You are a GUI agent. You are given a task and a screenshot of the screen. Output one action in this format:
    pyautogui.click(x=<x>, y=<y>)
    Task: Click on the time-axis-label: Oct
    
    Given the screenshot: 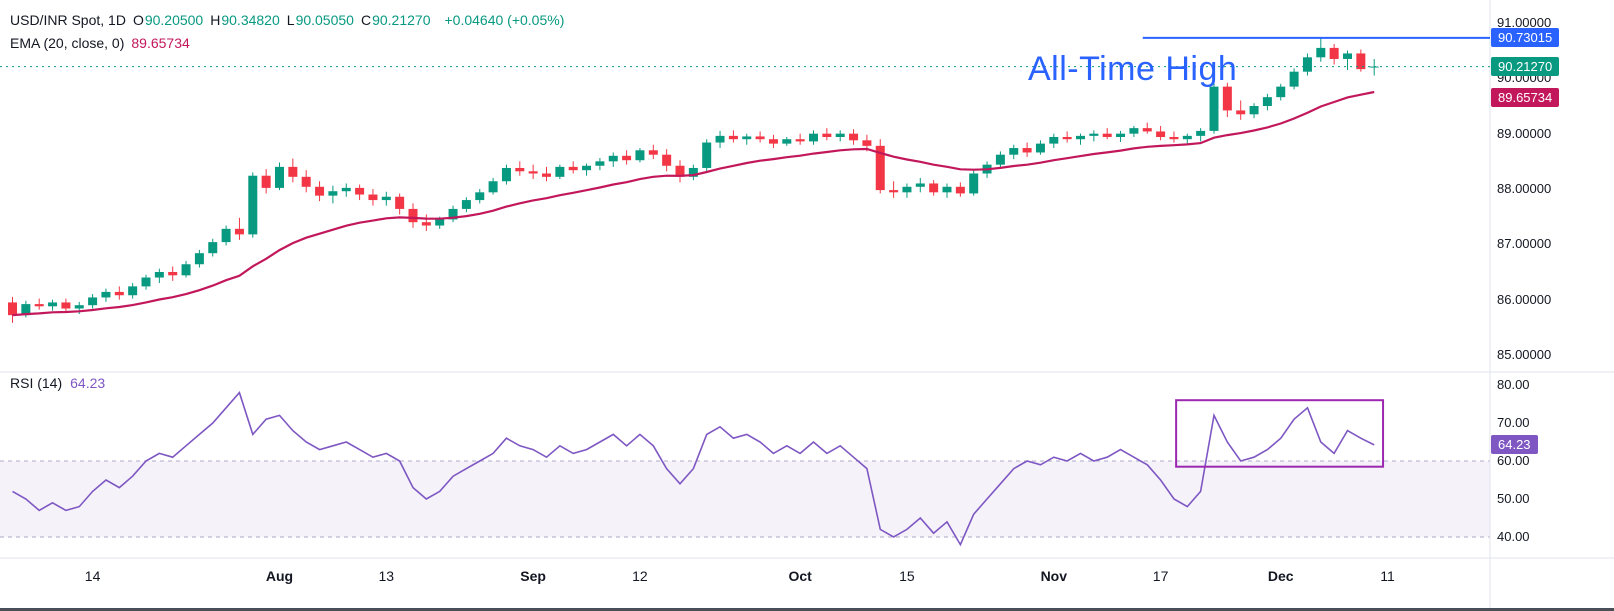 What is the action you would take?
    pyautogui.click(x=800, y=576)
    